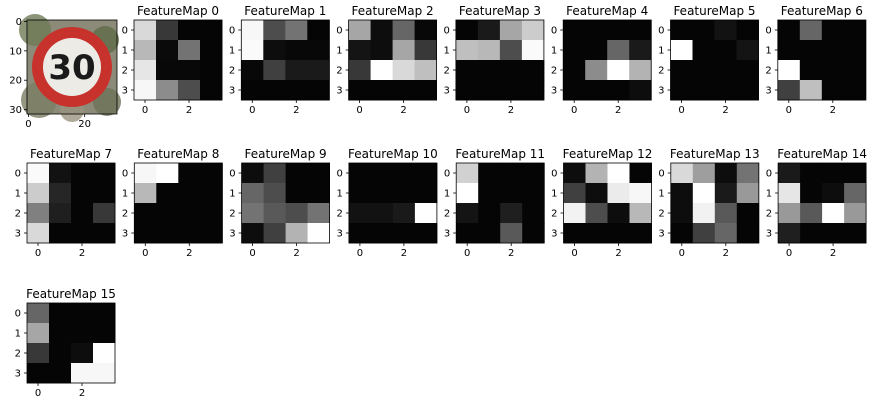 The width and height of the screenshot is (874, 416). What do you see at coordinates (178, 11) in the screenshot?
I see `feature-map-title: FeatureMap 0` at bounding box center [178, 11].